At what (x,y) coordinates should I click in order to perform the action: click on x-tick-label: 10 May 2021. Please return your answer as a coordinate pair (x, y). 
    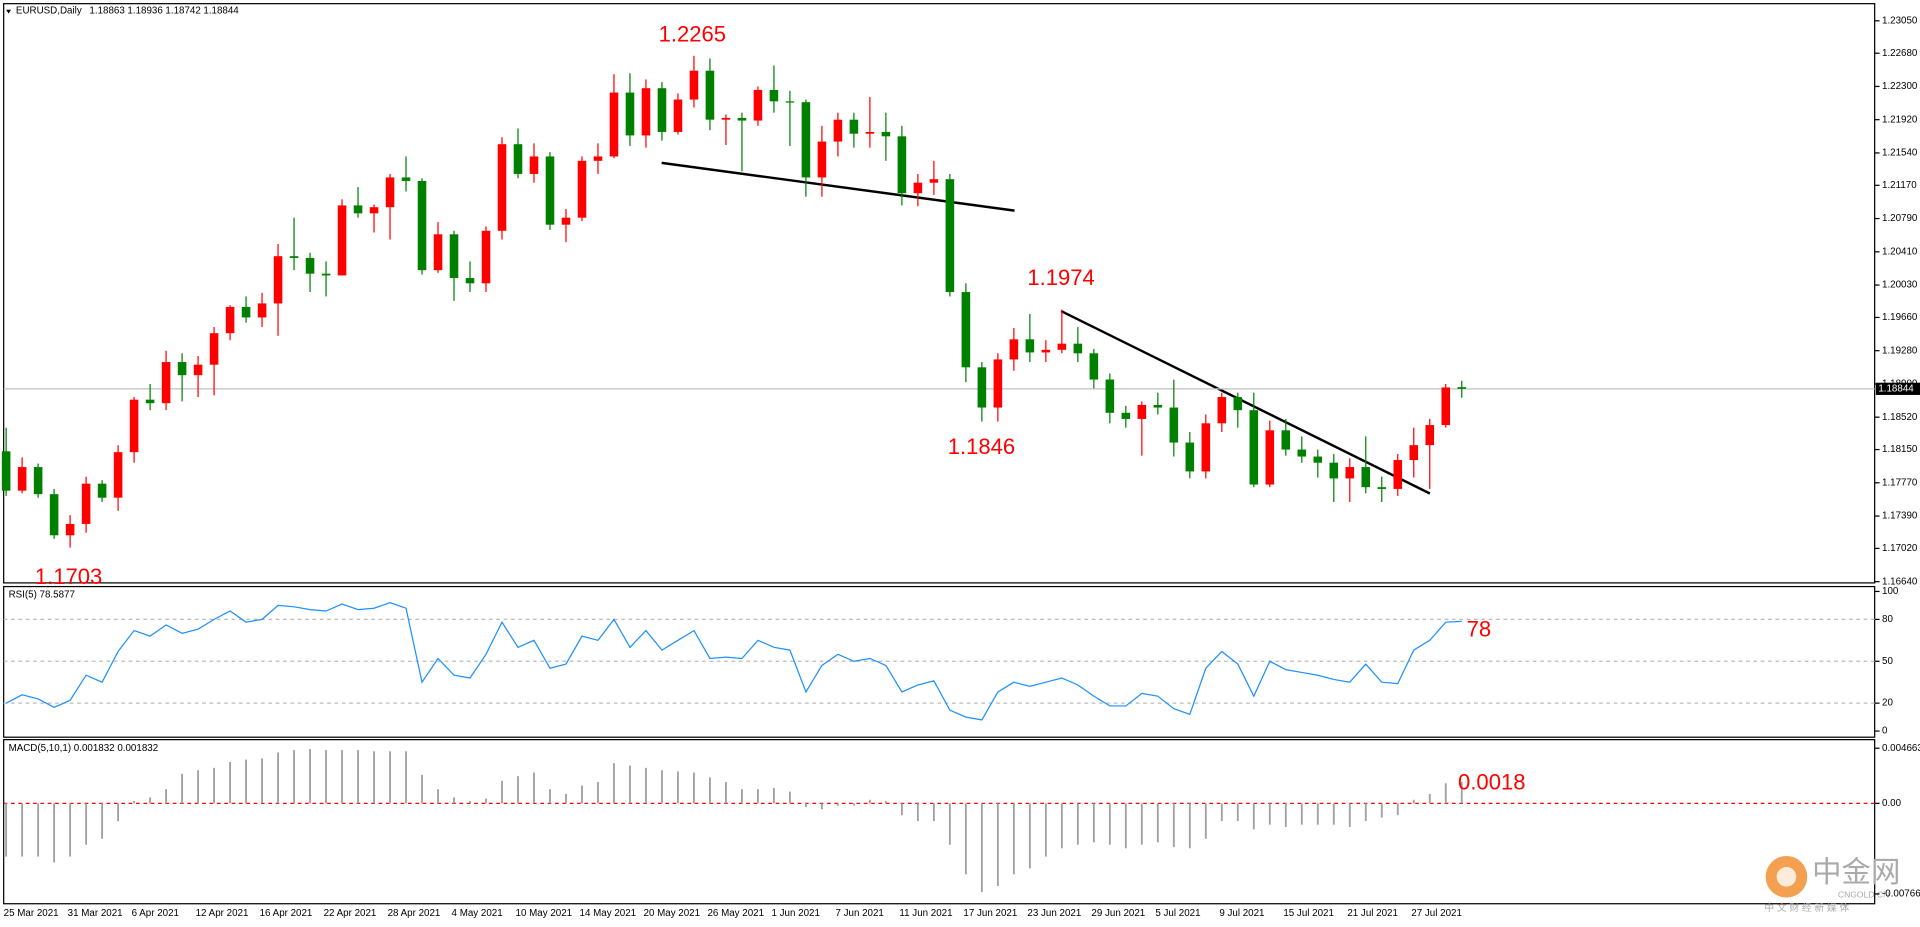
    Looking at the image, I should click on (544, 913).